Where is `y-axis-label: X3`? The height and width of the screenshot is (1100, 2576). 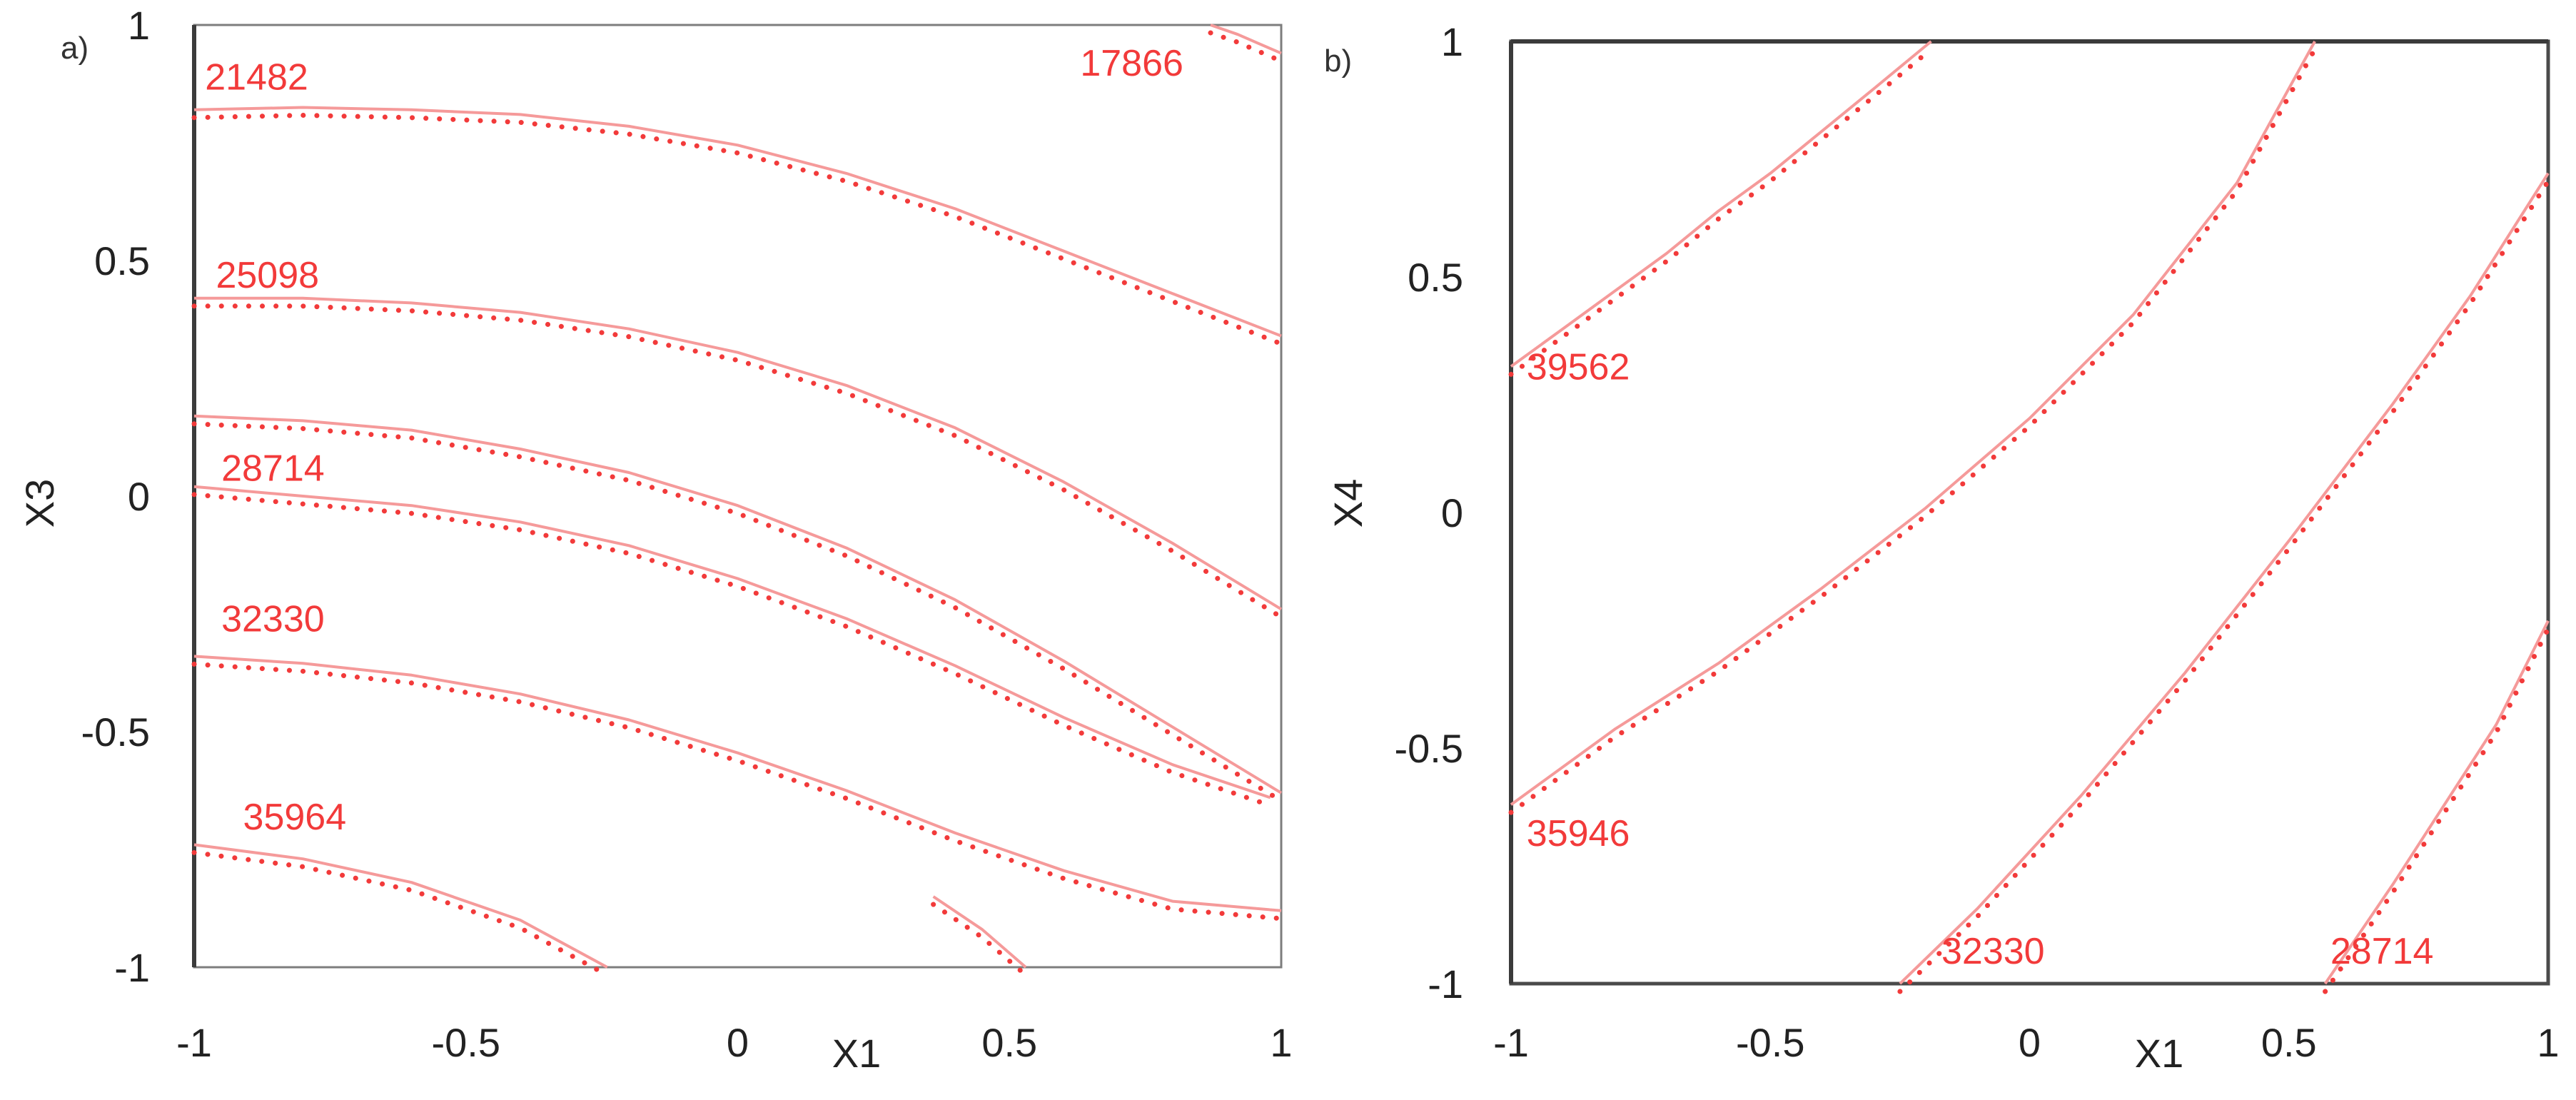 y-axis-label: X3 is located at coordinates (39, 503).